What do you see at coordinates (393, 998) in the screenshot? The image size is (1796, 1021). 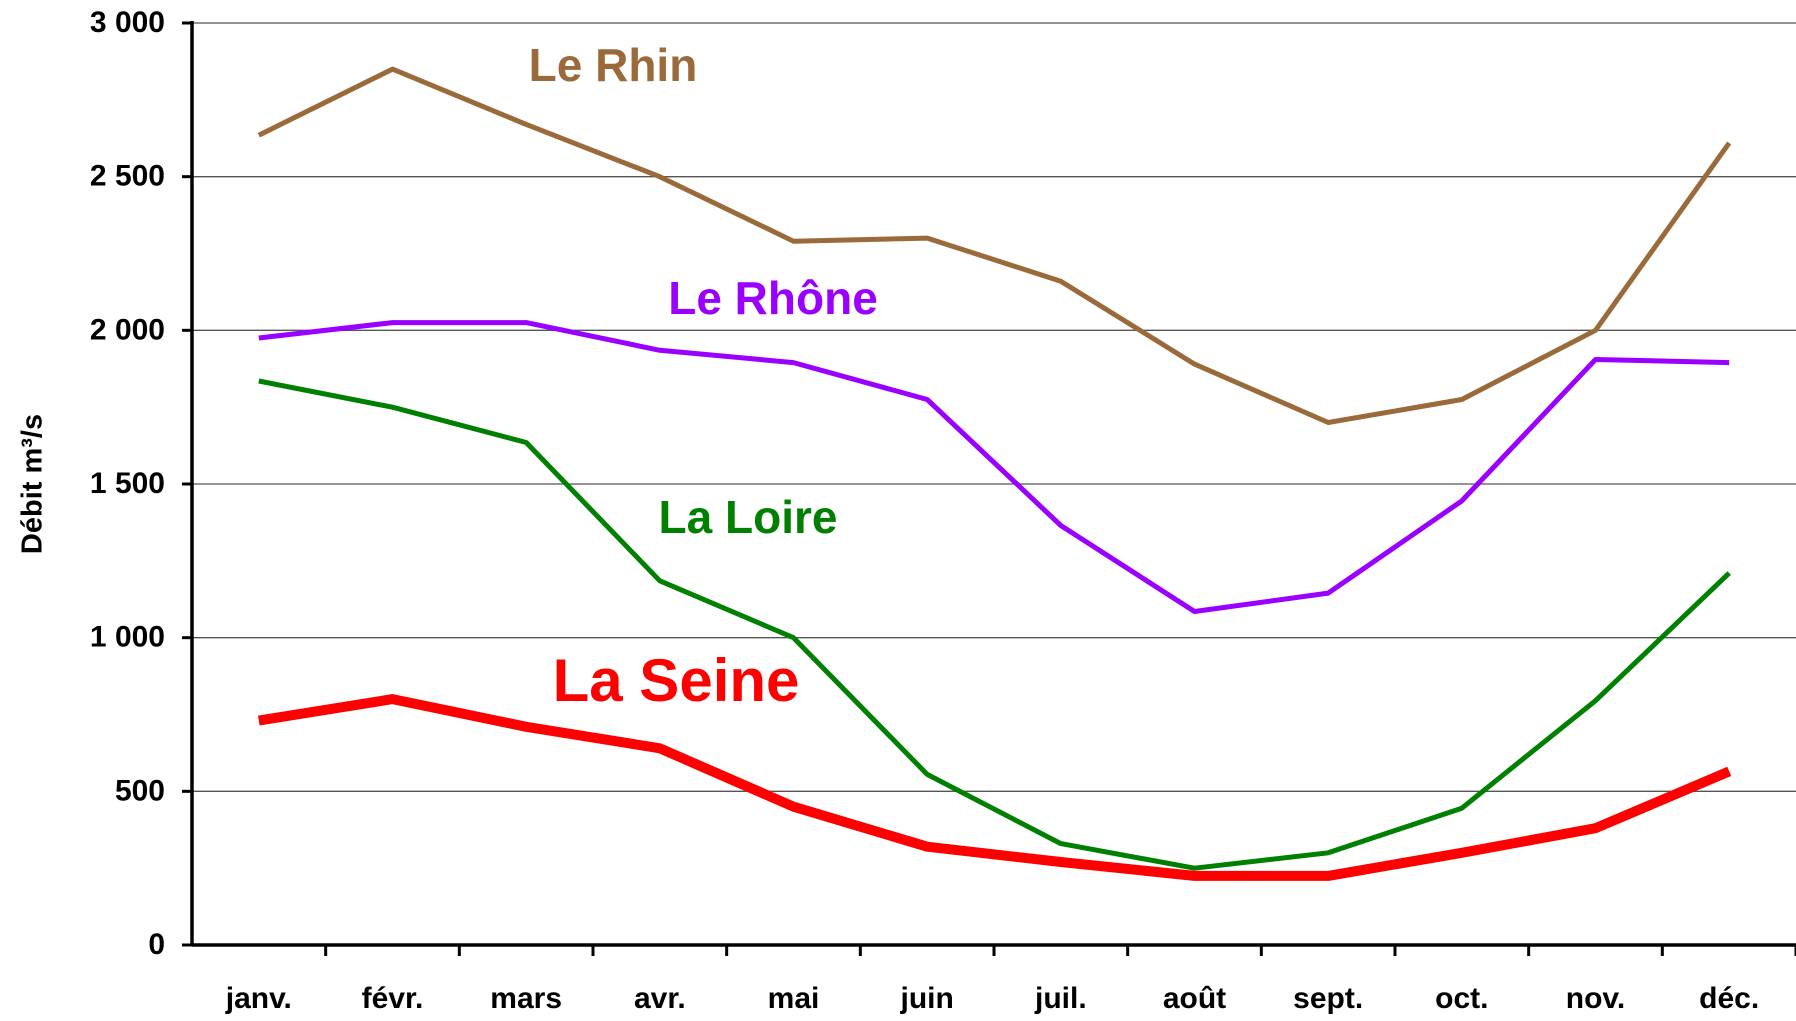 I see `x-tick-label: févr.` at bounding box center [393, 998].